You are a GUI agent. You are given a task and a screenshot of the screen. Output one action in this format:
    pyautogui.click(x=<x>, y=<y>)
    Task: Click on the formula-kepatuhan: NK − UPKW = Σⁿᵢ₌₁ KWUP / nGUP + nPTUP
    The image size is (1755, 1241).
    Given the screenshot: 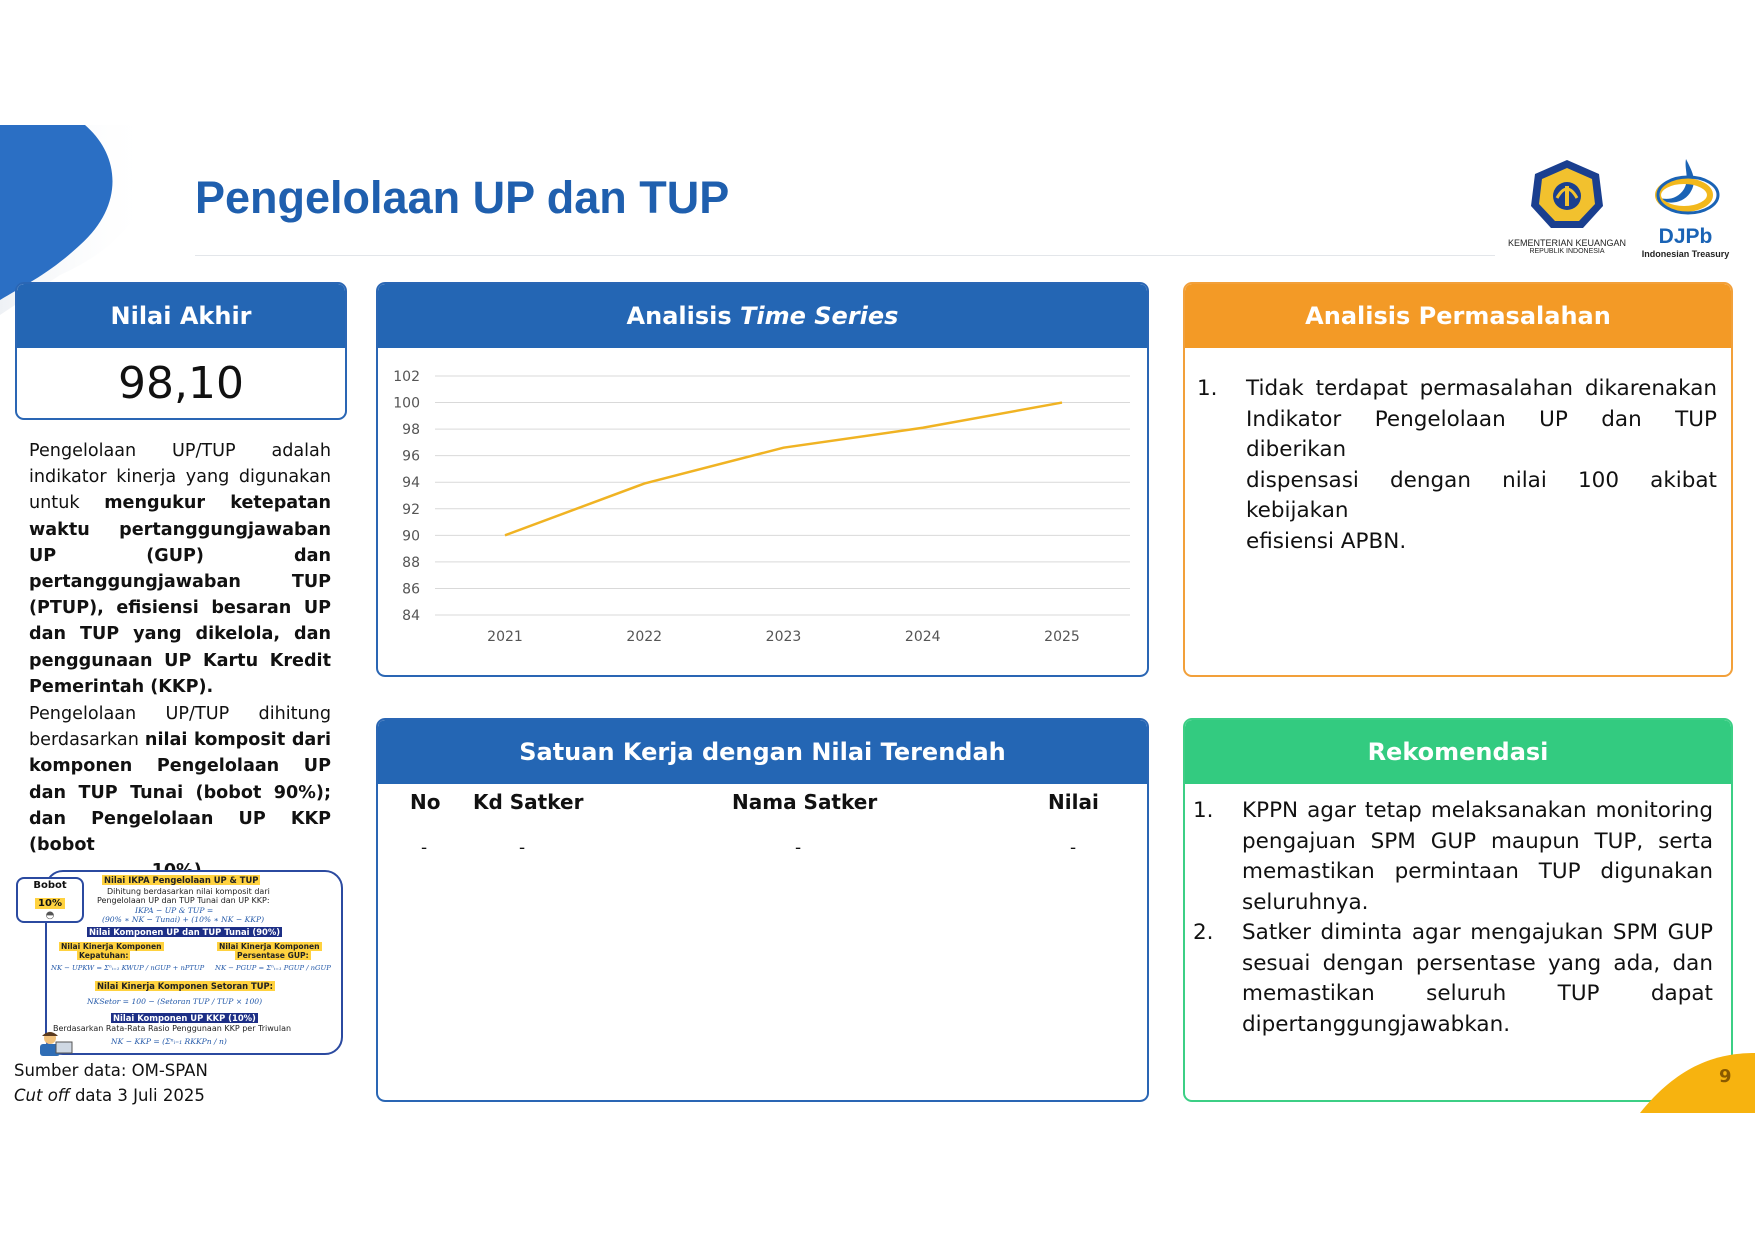 What is the action you would take?
    pyautogui.click(x=128, y=968)
    